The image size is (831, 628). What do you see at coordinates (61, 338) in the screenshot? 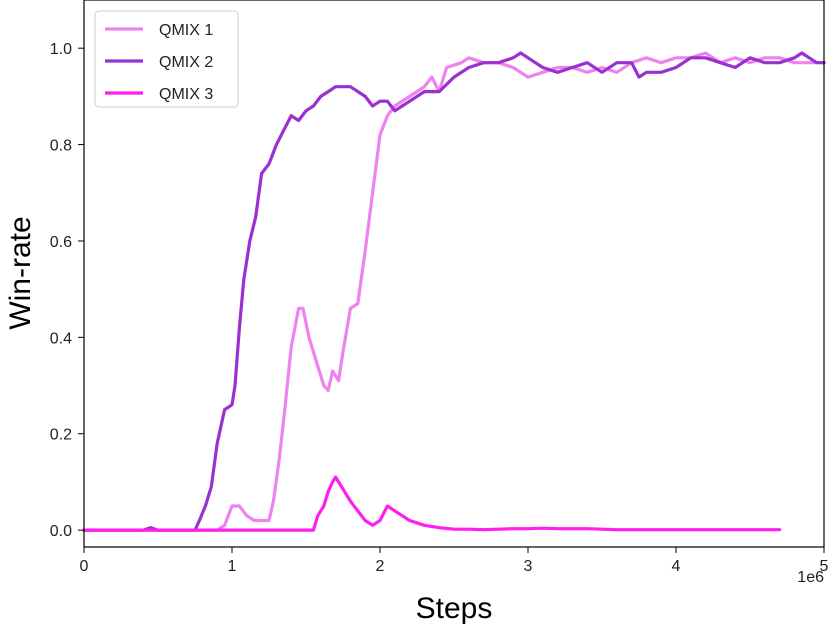
I see `y-tick-label: 0.4` at bounding box center [61, 338].